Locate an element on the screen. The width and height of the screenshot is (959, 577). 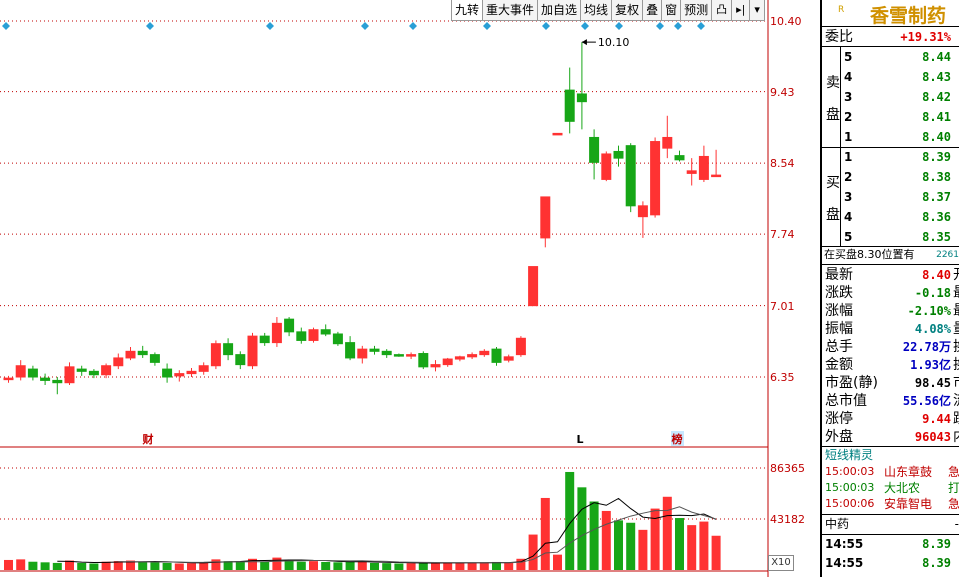
sell-level-row: 4 8.43 is located at coordinates (890, 77).